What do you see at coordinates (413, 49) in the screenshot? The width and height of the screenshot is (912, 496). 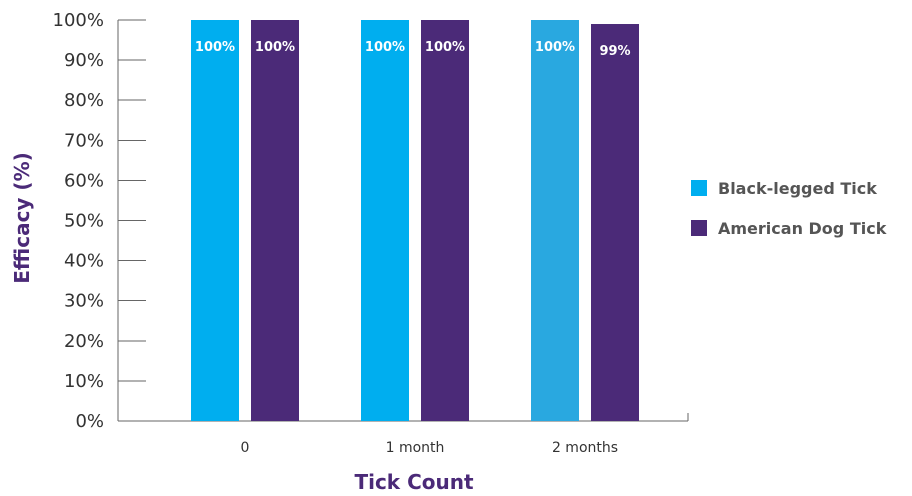 I see `data-labels: 100% 100% 100% 100% 100% 99%` at bounding box center [413, 49].